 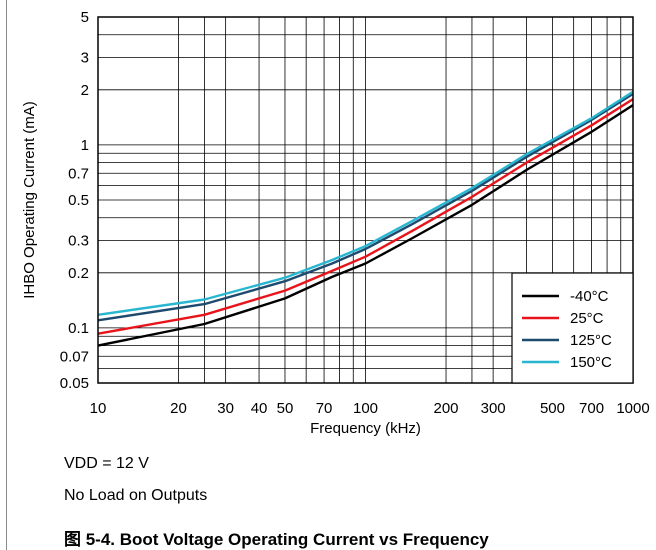 What do you see at coordinates (78, 328) in the screenshot?
I see `y-tick-label: 0.1` at bounding box center [78, 328].